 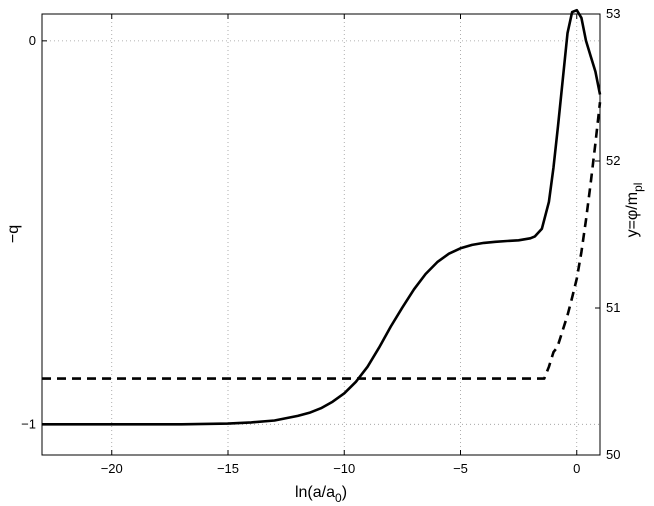 I want to click on x-tick-label: −15, so click(x=228, y=468).